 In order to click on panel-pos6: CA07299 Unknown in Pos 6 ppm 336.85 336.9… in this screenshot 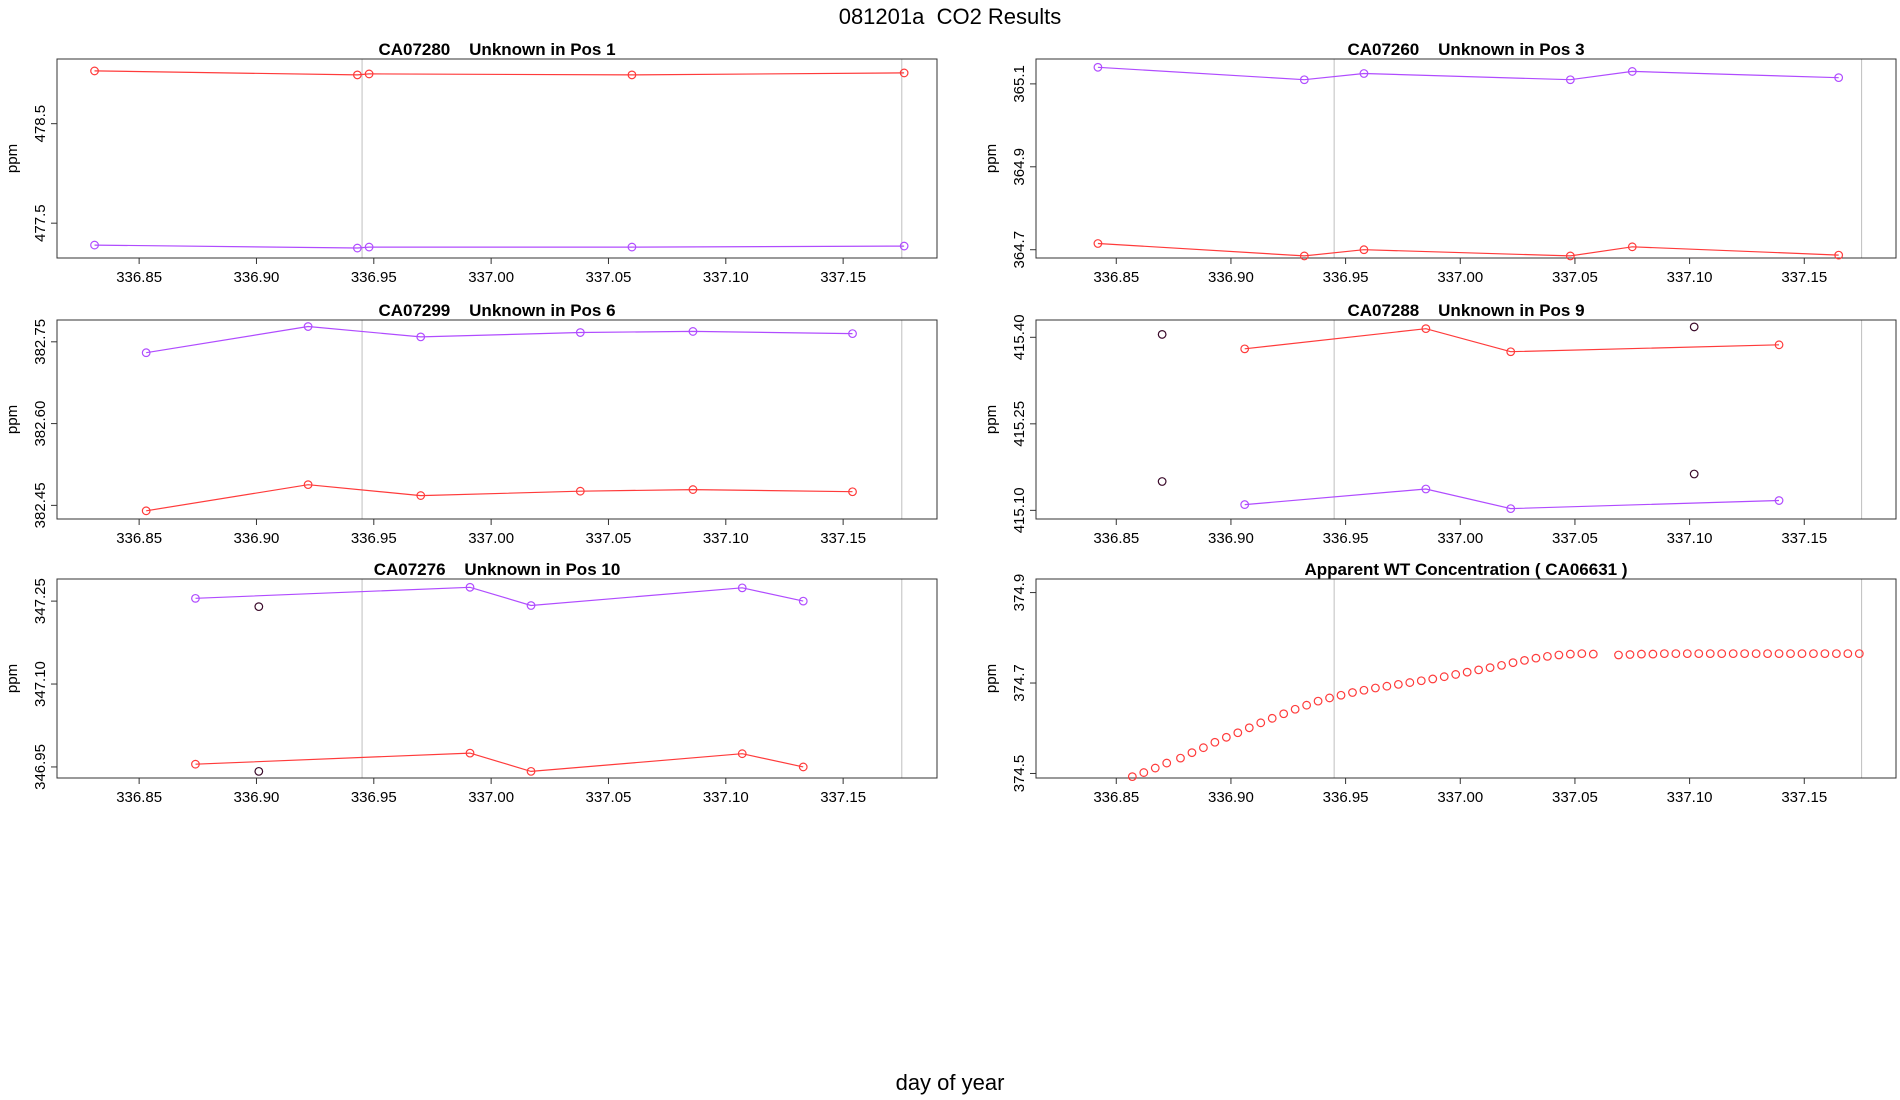, I will do `click(471, 424)`.